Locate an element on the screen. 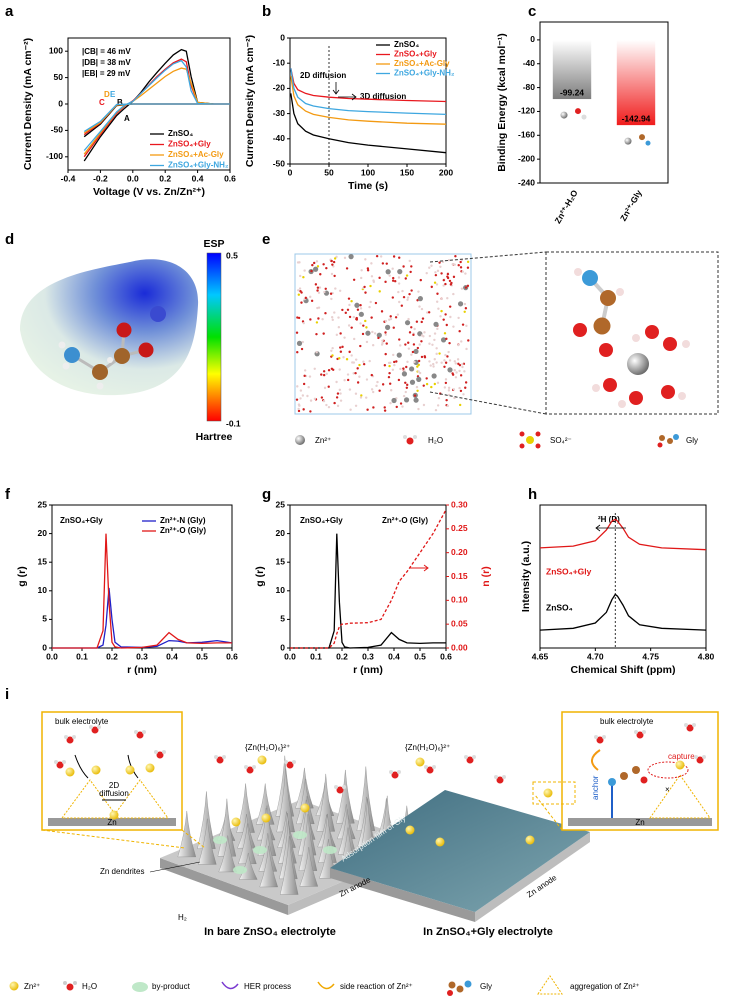  y-tick-label: -100 is located at coordinates (54, 156).